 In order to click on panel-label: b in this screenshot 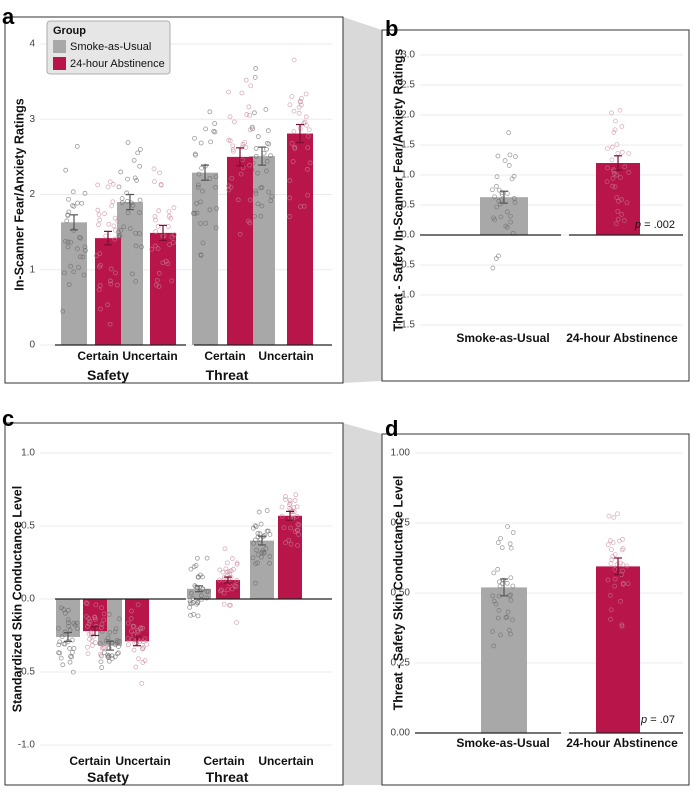, I will do `click(391, 28)`.